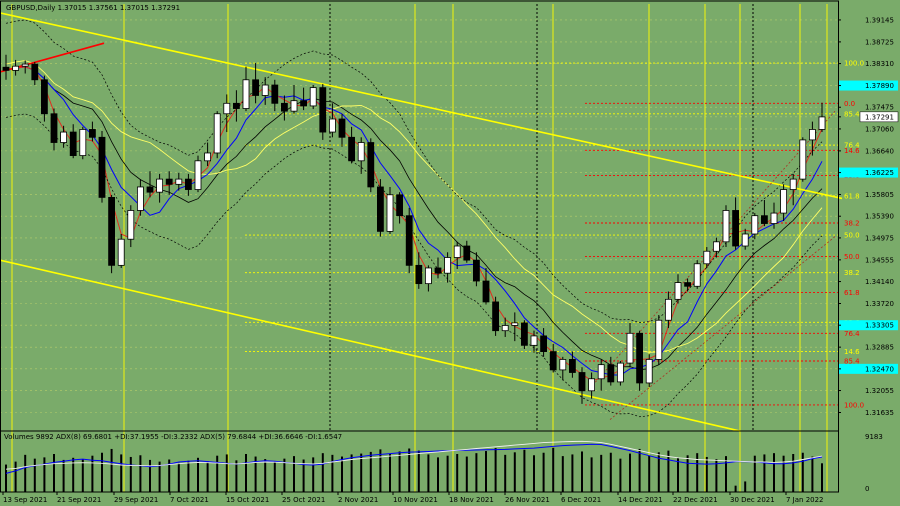 This screenshot has width=900, height=506. Describe the element at coordinates (852, 334) in the screenshot. I see `fib-level-label: 76.4` at that location.